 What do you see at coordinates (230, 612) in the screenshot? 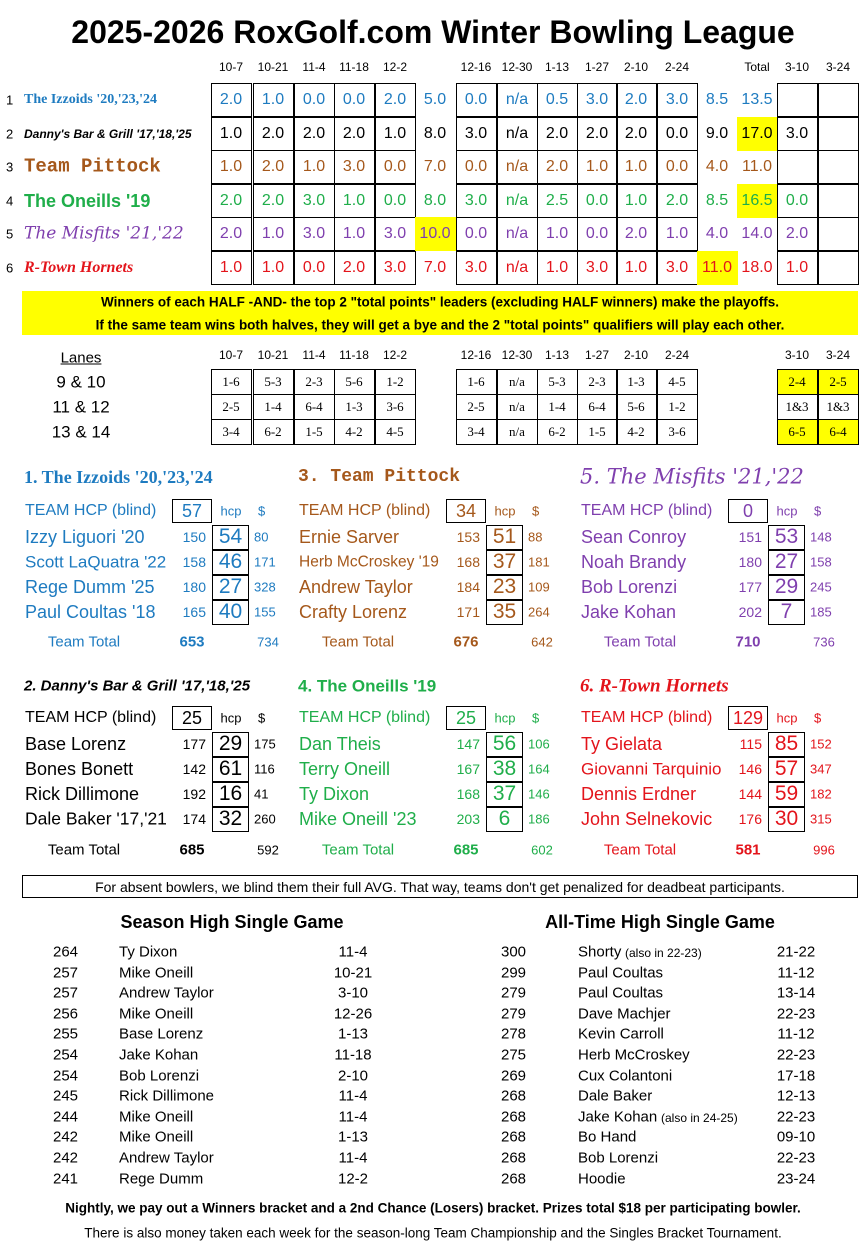
I see `bowler-hcp: 40` at bounding box center [230, 612].